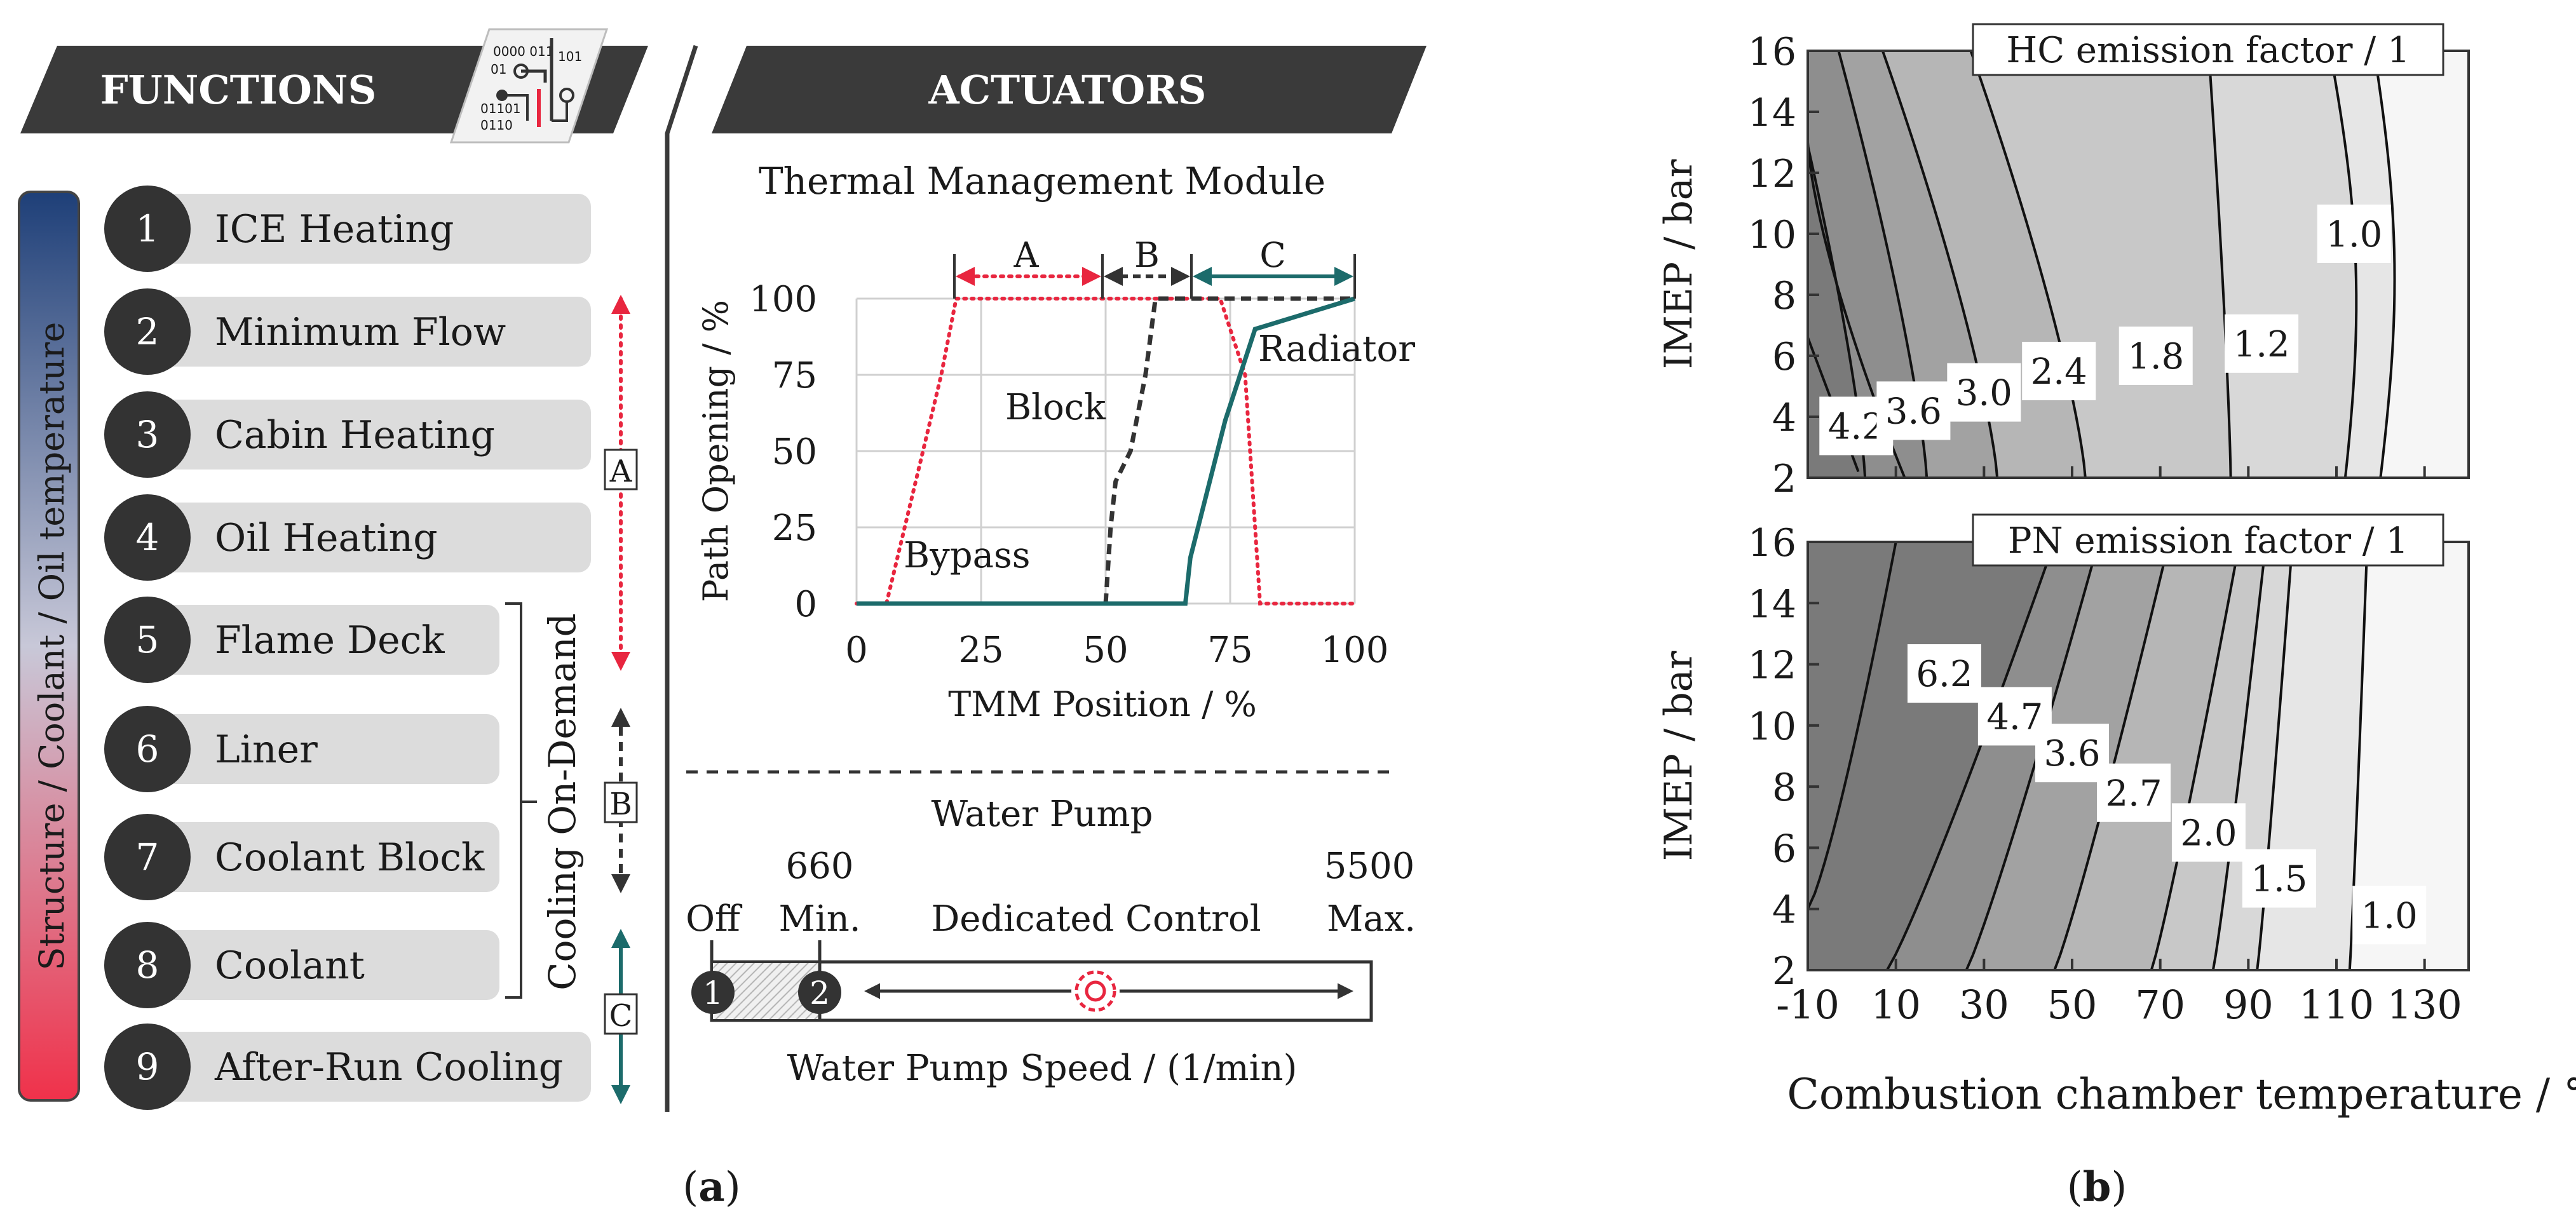 The width and height of the screenshot is (2576, 1223). I want to click on tmm-series, so click(1106, 451).